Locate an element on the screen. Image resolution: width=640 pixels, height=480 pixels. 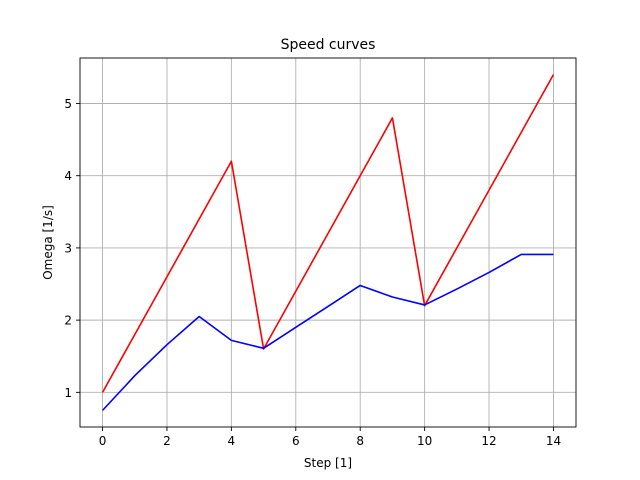
x-tick-label: 14 is located at coordinates (553, 441).